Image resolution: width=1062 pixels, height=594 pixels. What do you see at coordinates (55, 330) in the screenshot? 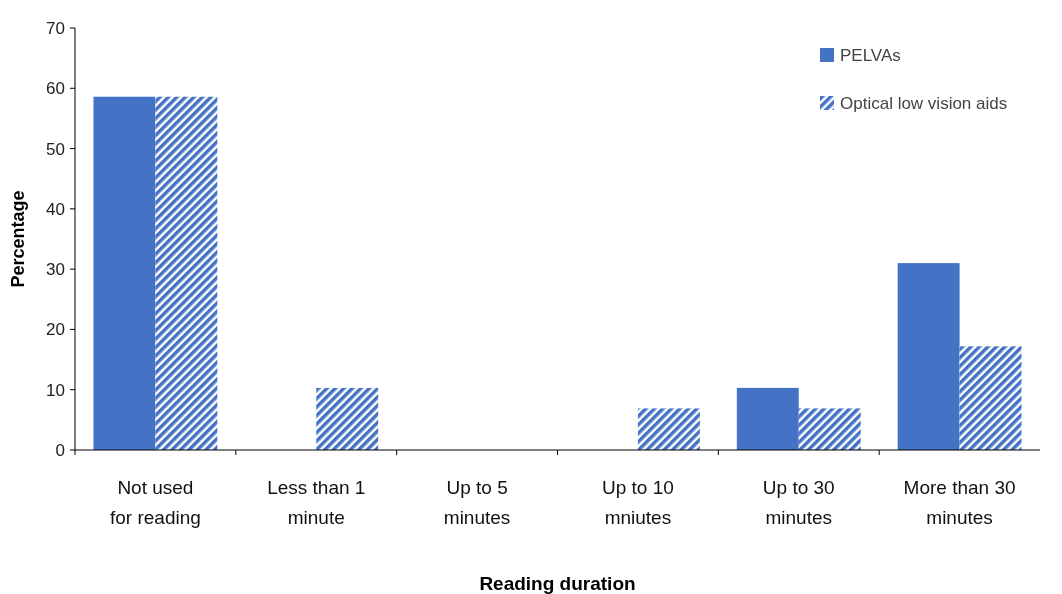
I see `y-tick-label: 20` at bounding box center [55, 330].